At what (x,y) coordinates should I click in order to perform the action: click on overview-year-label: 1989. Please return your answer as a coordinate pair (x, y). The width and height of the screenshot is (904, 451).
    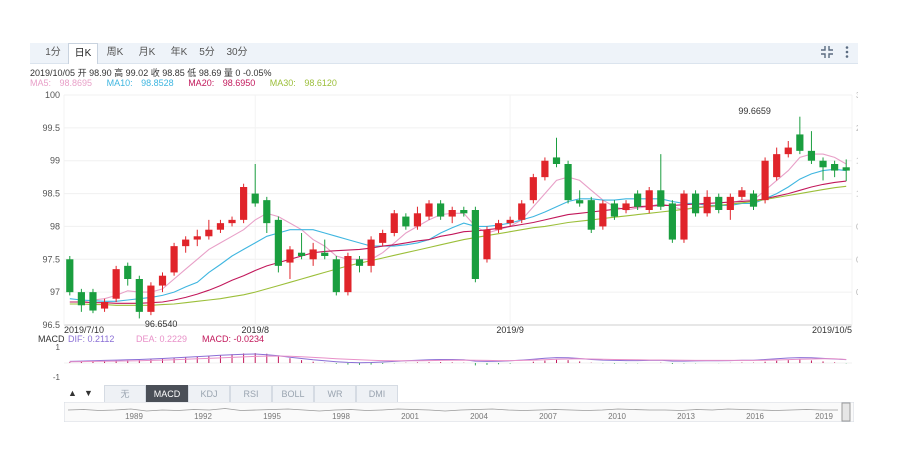
    Looking at the image, I should click on (134, 416).